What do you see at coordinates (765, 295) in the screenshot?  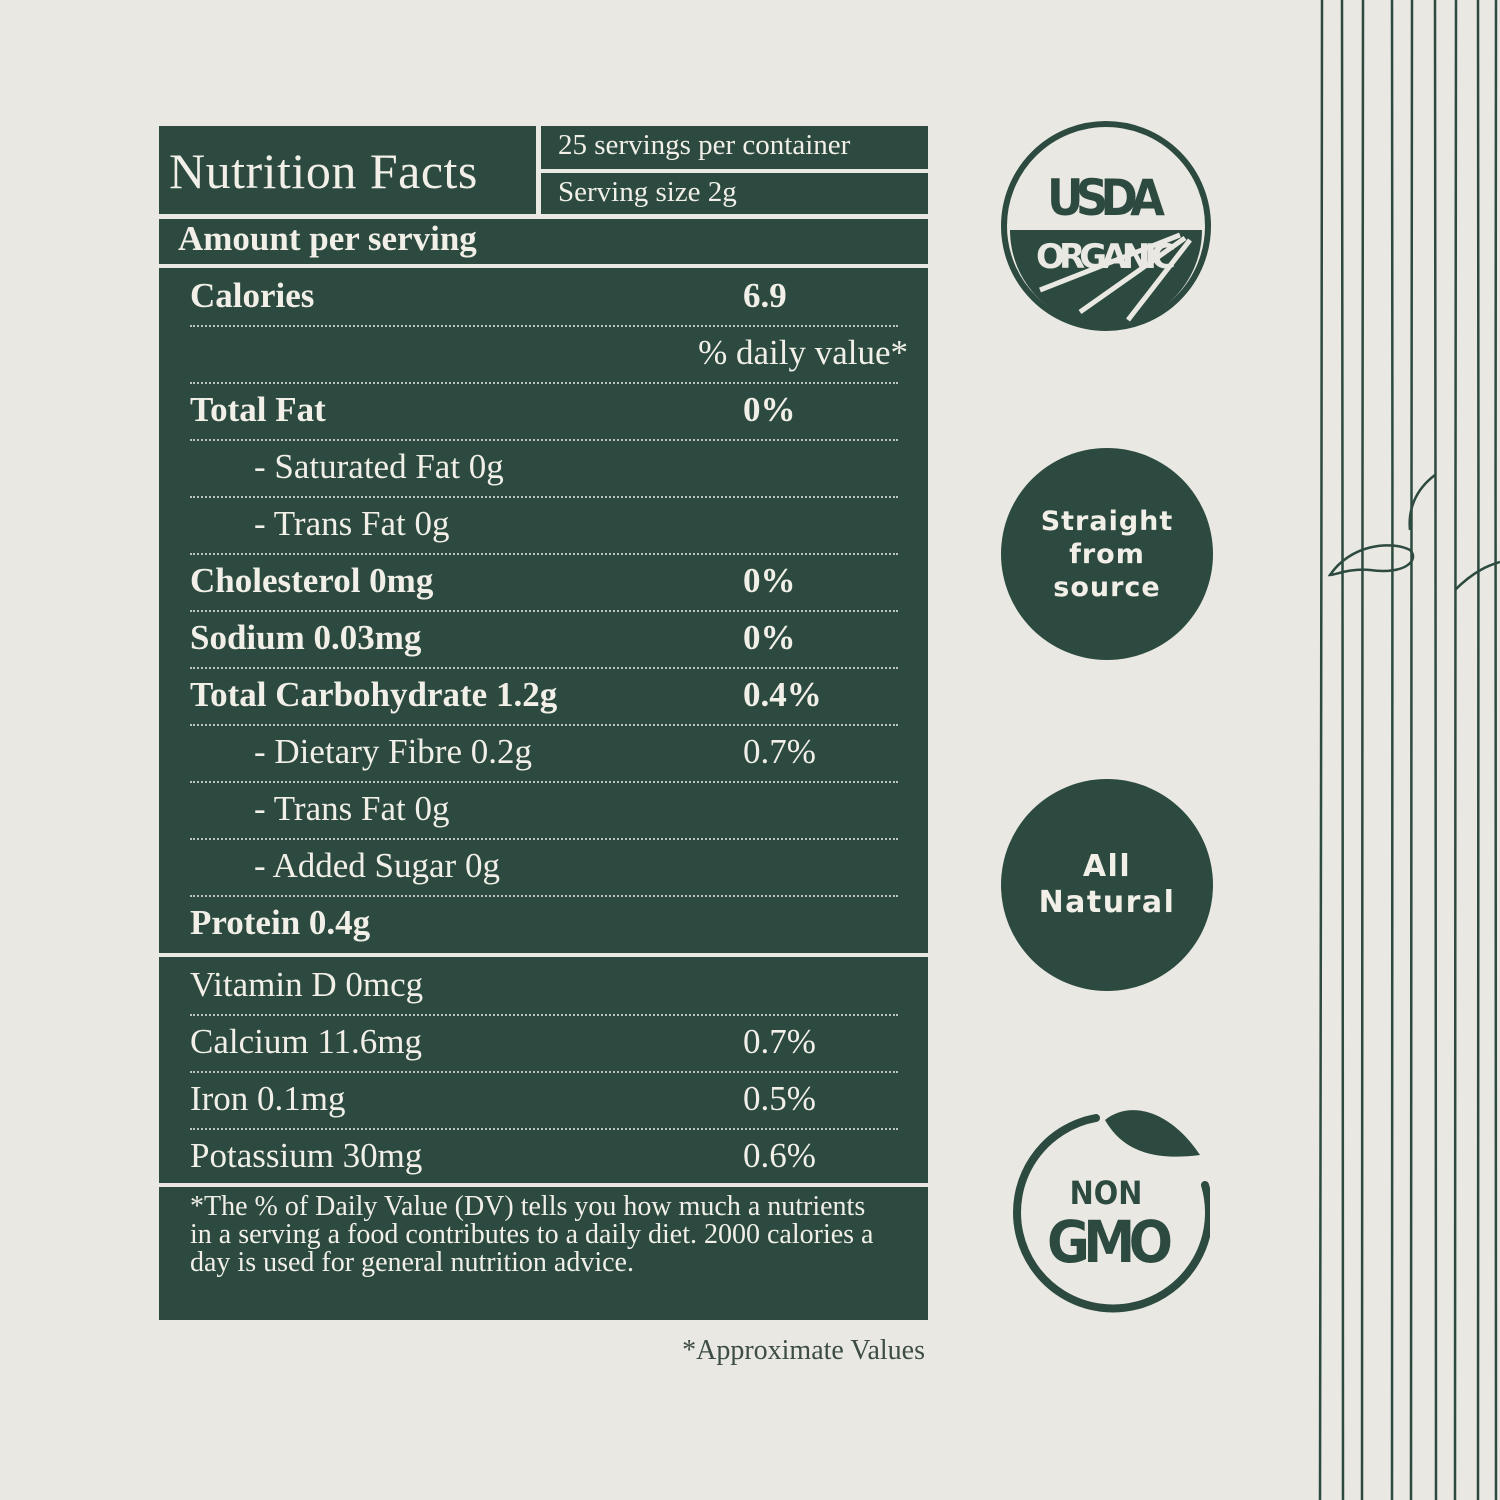 I see `nutrient-value: 6.9` at bounding box center [765, 295].